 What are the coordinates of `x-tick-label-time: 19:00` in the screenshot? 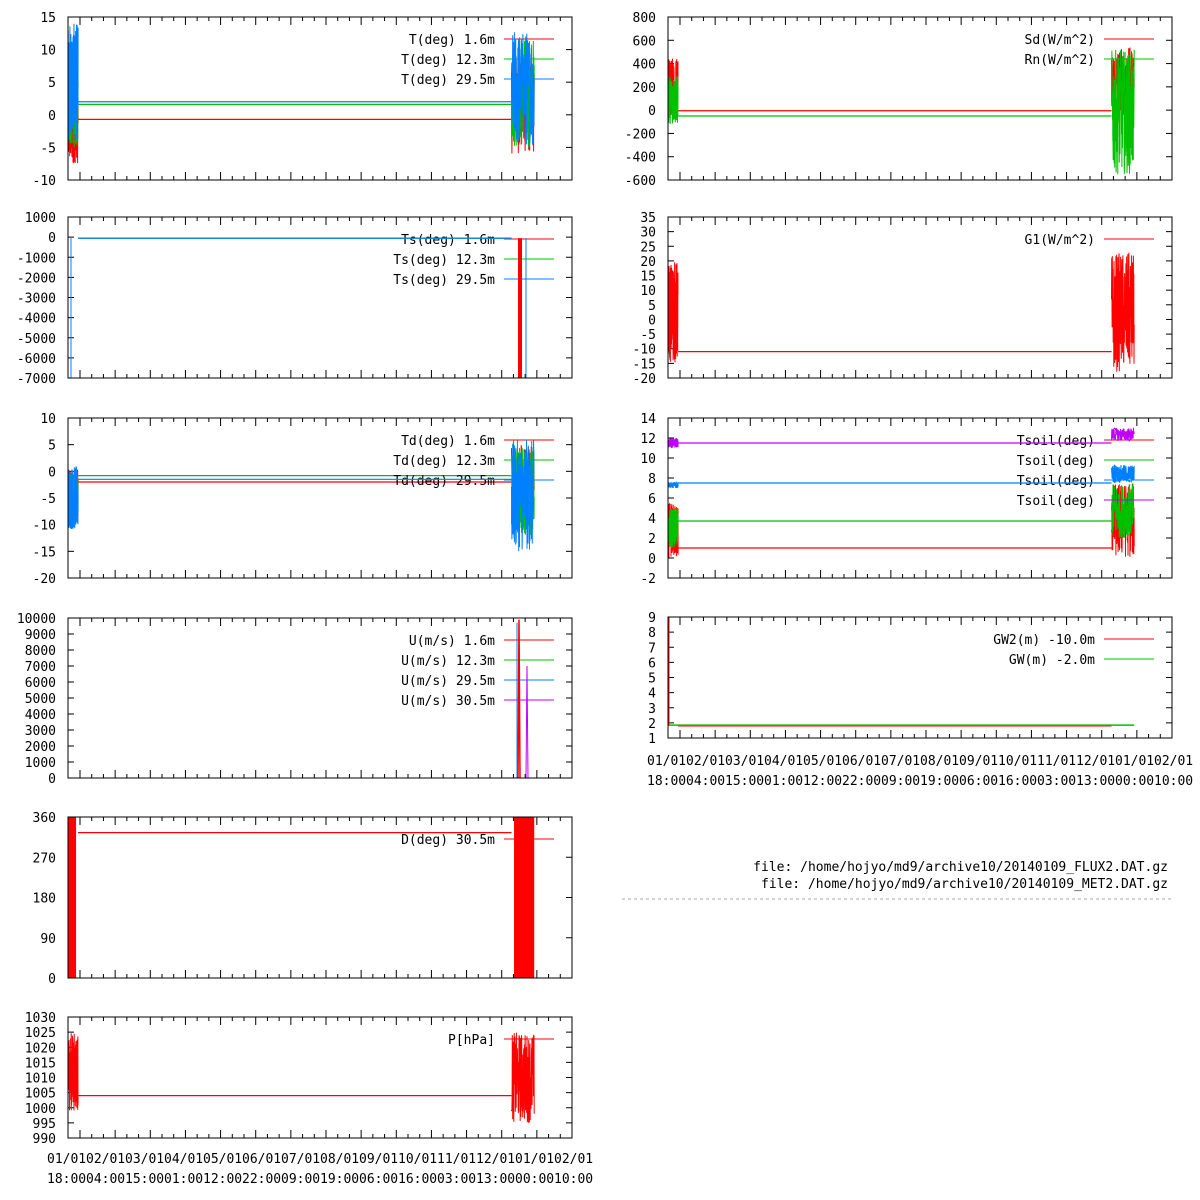 It's located at (339, 1179).